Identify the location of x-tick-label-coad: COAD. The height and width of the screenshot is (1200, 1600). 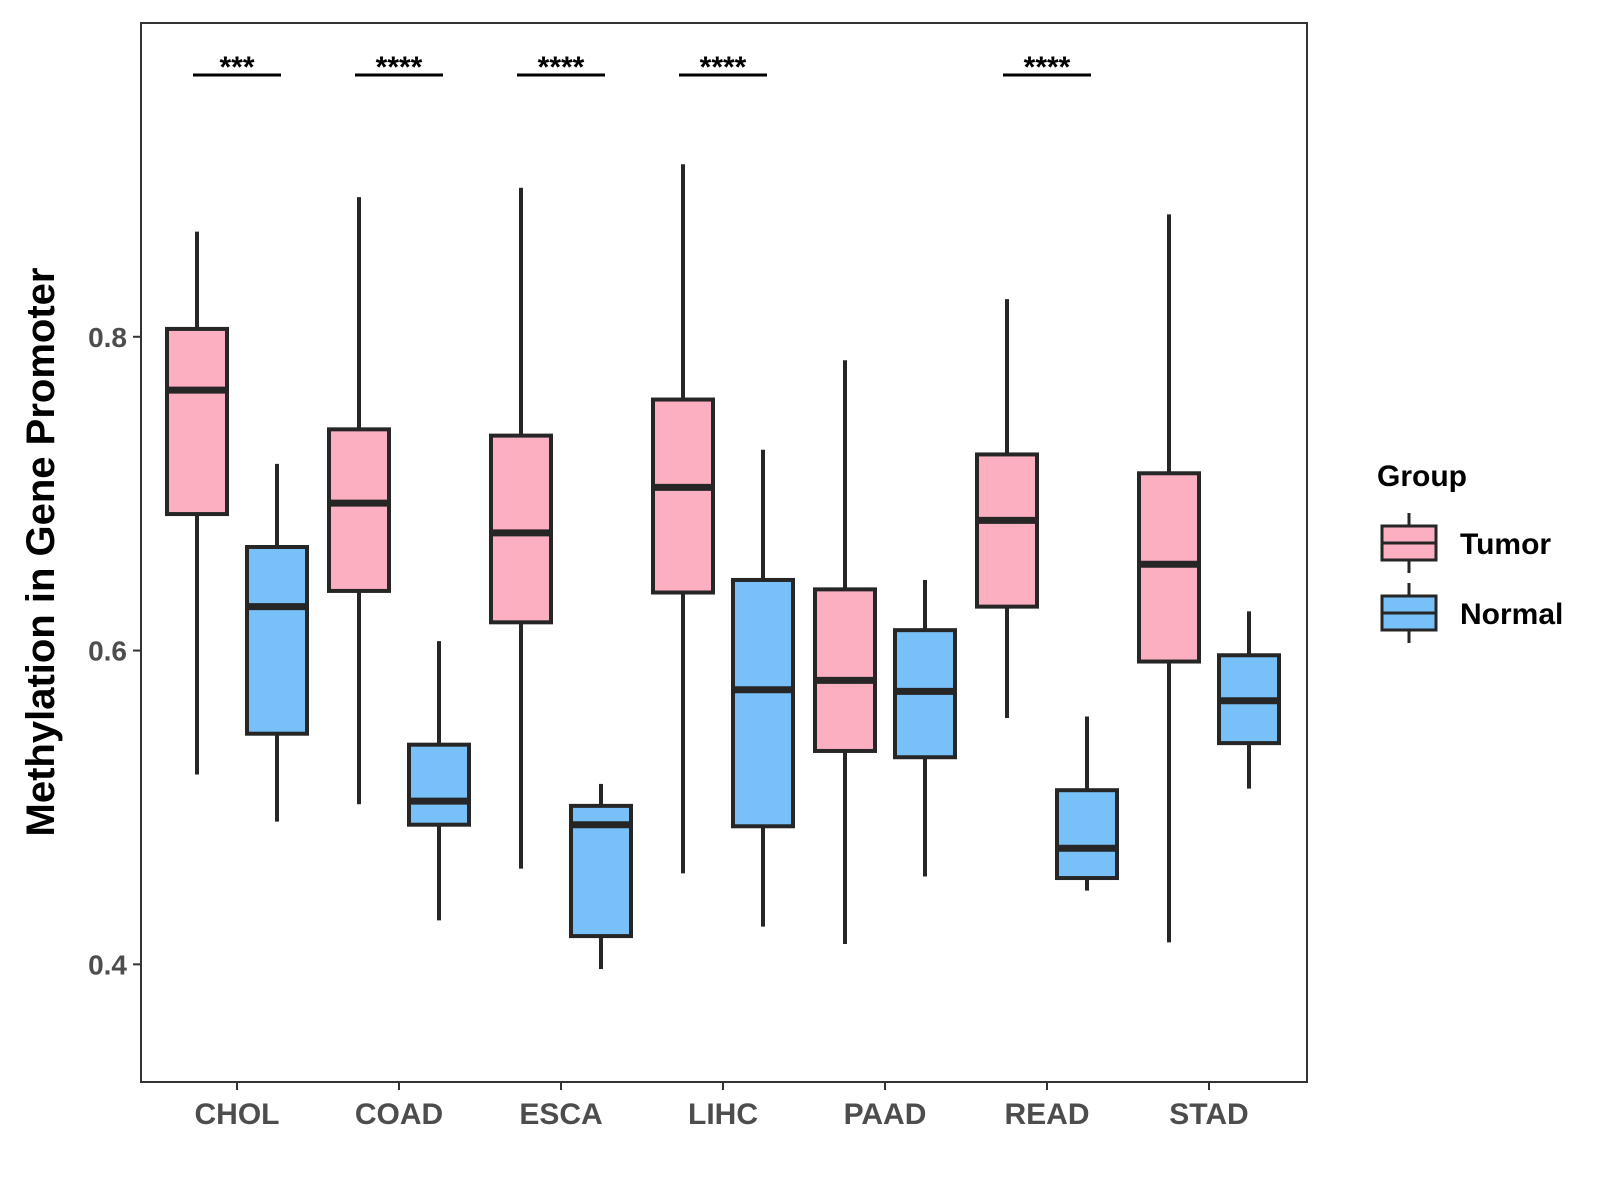
(399, 1114).